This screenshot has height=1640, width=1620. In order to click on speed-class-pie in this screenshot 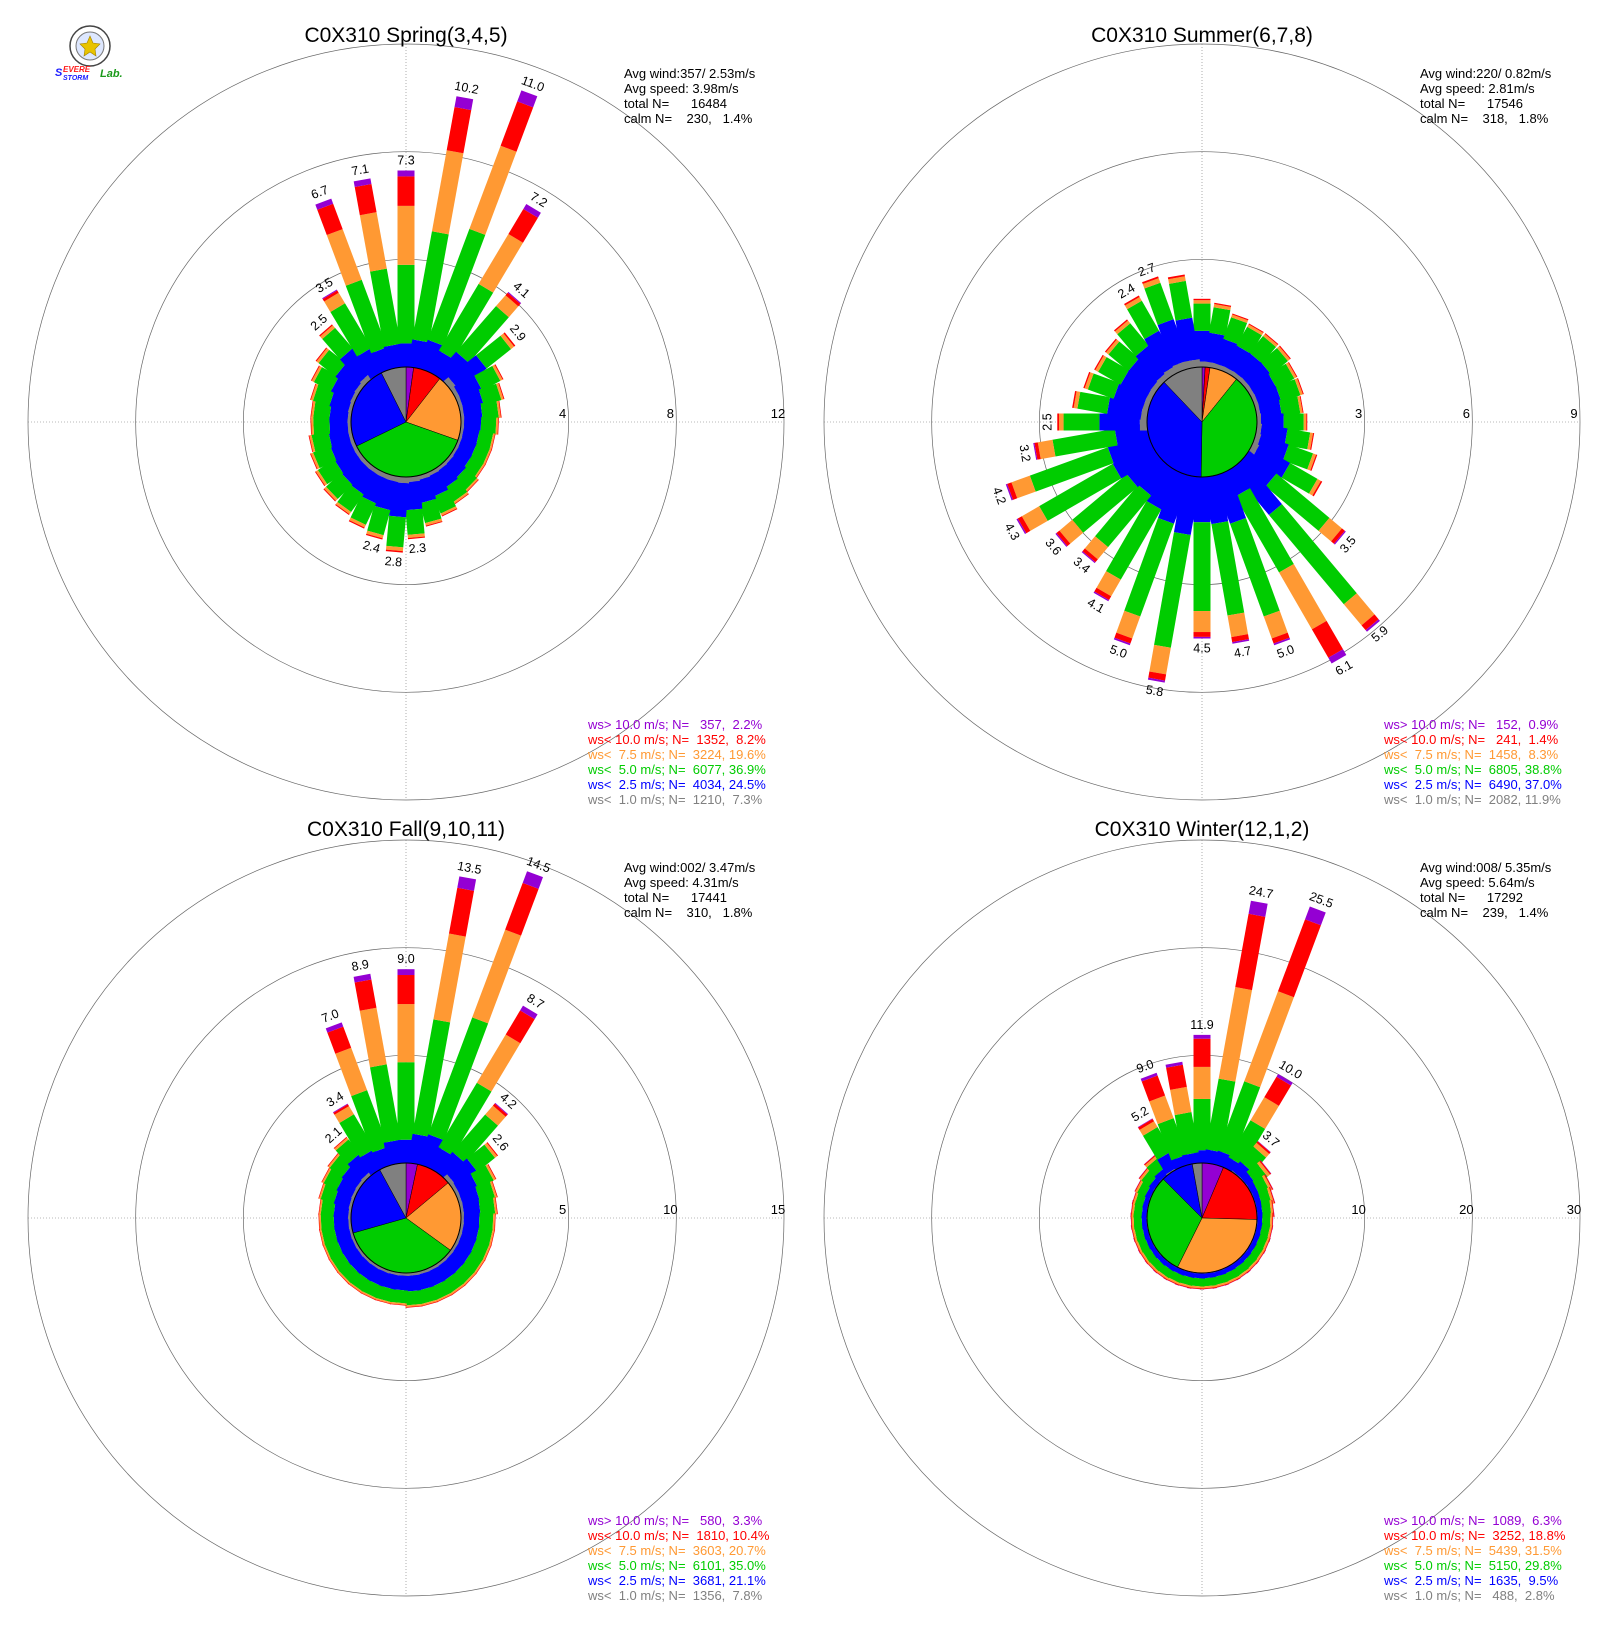, I will do `click(1202, 422)`.